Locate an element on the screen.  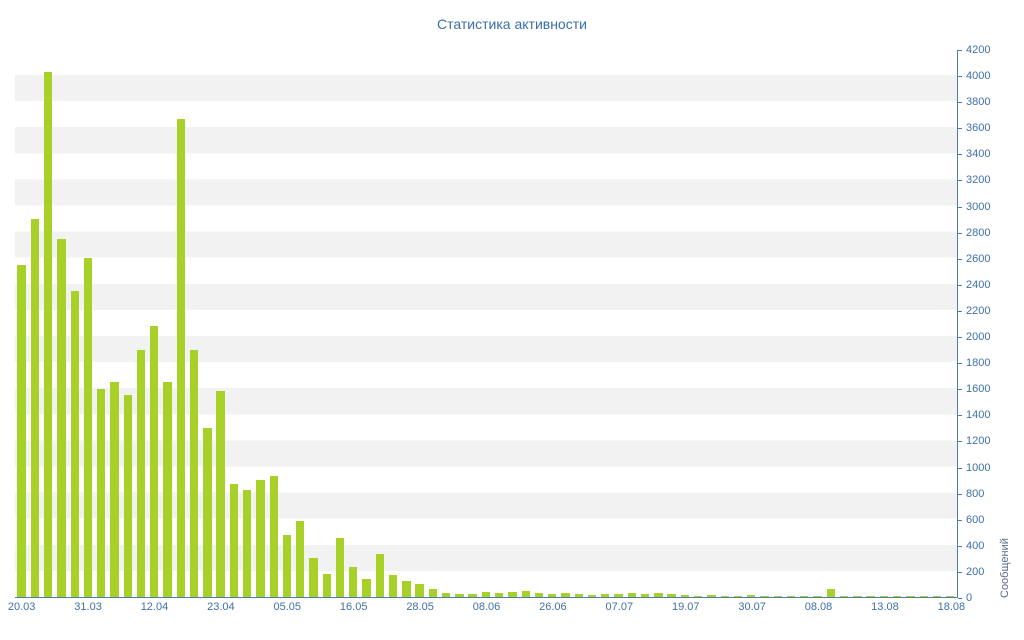
y-axis-tick-label: 1400 is located at coordinates (978, 415).